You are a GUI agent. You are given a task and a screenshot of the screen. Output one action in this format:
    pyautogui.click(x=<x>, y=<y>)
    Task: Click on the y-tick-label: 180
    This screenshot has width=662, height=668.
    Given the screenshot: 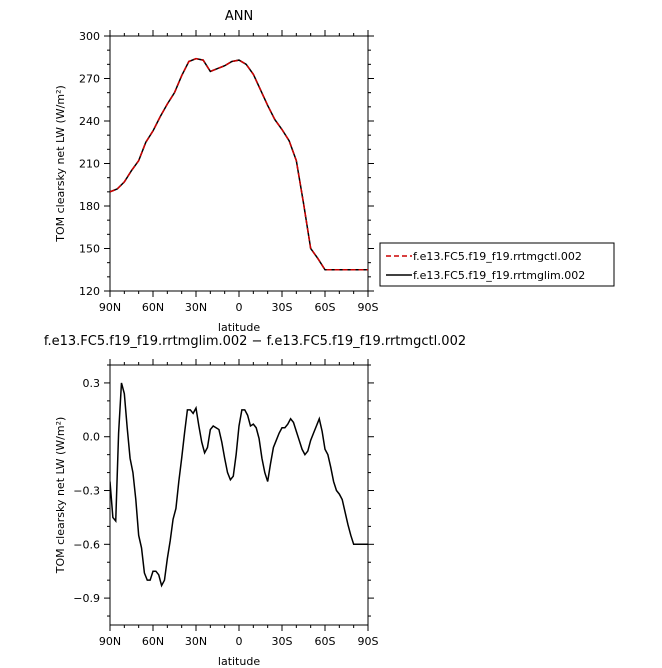 What is the action you would take?
    pyautogui.click(x=89, y=206)
    